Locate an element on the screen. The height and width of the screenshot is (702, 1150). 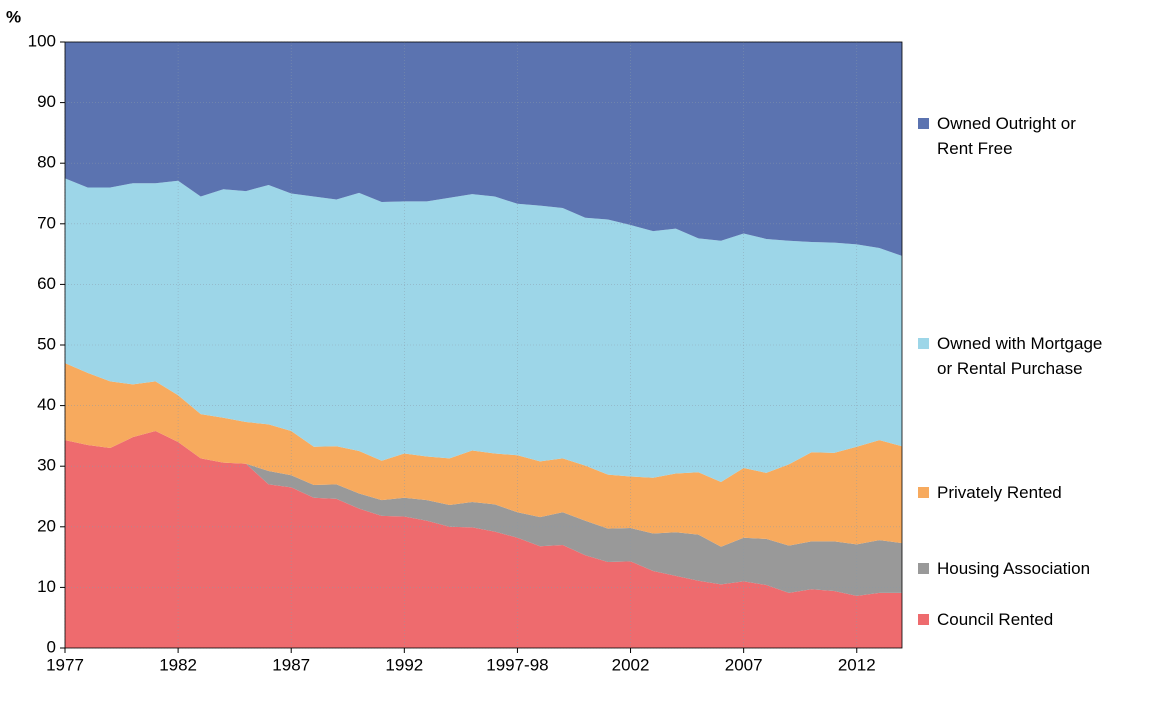
y-tick-label: 90 is located at coordinates (46, 101).